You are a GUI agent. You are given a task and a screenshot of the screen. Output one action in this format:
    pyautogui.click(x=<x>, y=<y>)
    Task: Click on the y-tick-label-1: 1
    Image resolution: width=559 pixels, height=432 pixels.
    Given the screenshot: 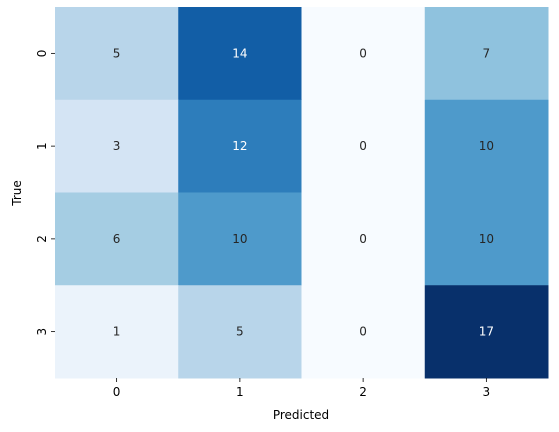 What is the action you would take?
    pyautogui.click(x=42, y=146)
    